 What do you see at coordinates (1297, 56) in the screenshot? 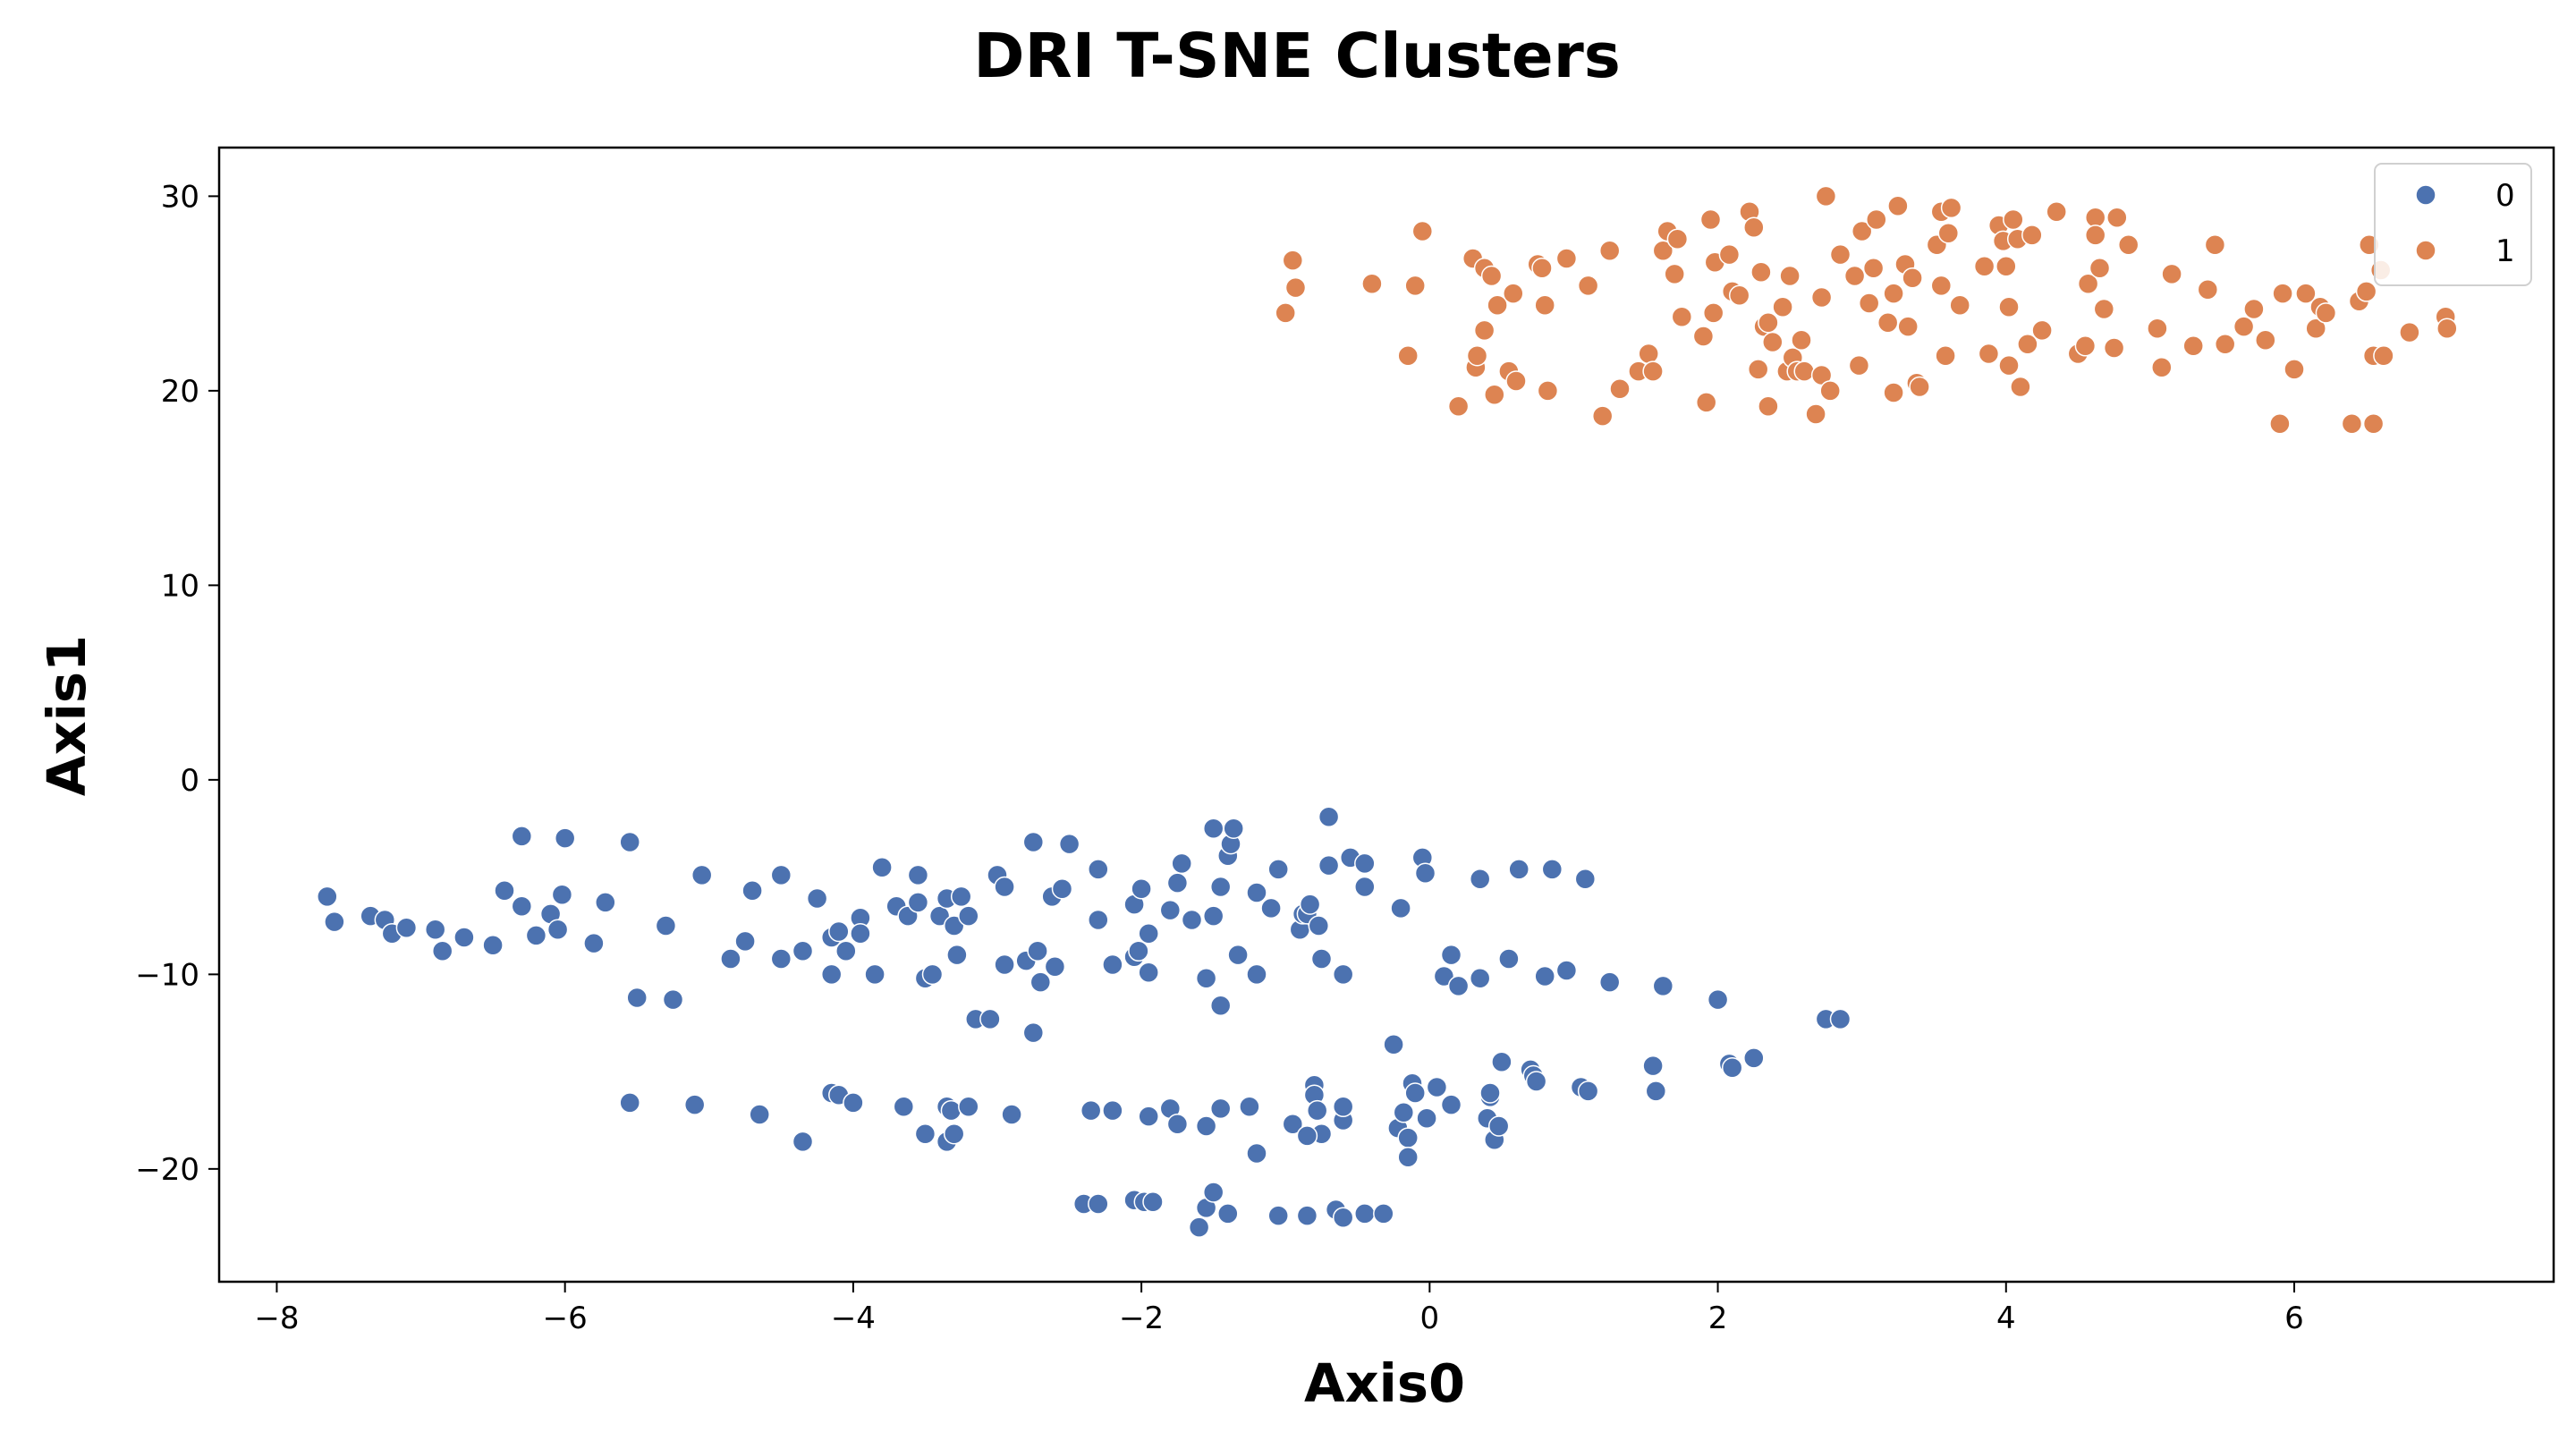
I see `chart-title: DRI T-SNE Clusters` at bounding box center [1297, 56].